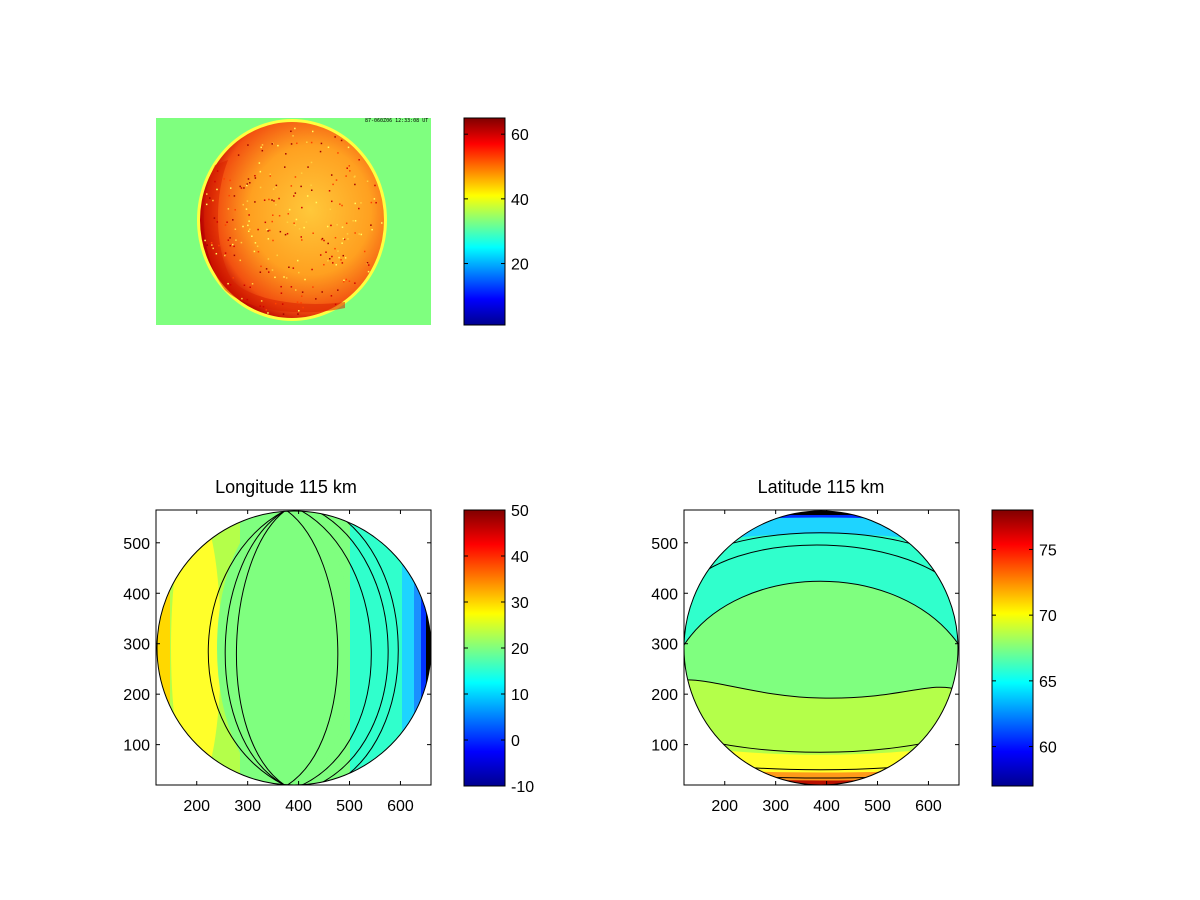  Describe the element at coordinates (724, 806) in the screenshot. I see `latitude-xtick-label: 200` at that location.